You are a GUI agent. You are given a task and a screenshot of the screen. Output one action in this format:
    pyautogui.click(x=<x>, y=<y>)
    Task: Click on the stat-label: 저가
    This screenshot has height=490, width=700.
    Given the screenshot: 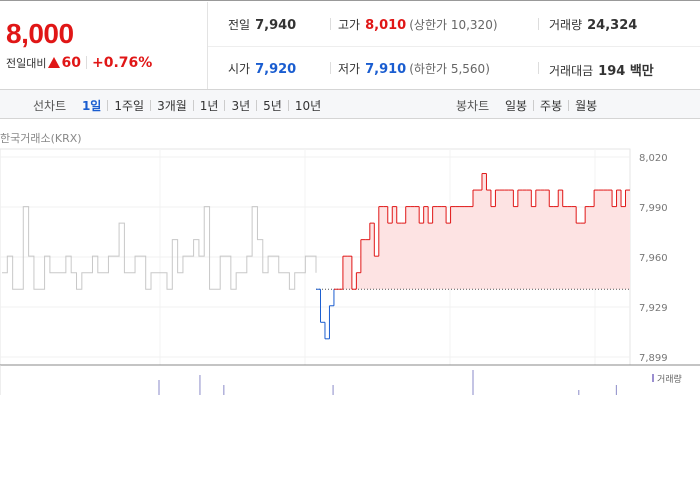 What is the action you would take?
    pyautogui.click(x=349, y=69)
    